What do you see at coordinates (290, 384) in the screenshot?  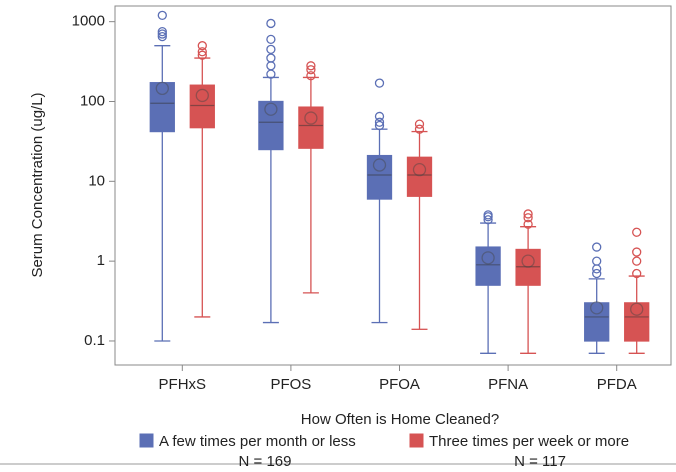 I see `x-tick-label: PFOS` at bounding box center [290, 384].